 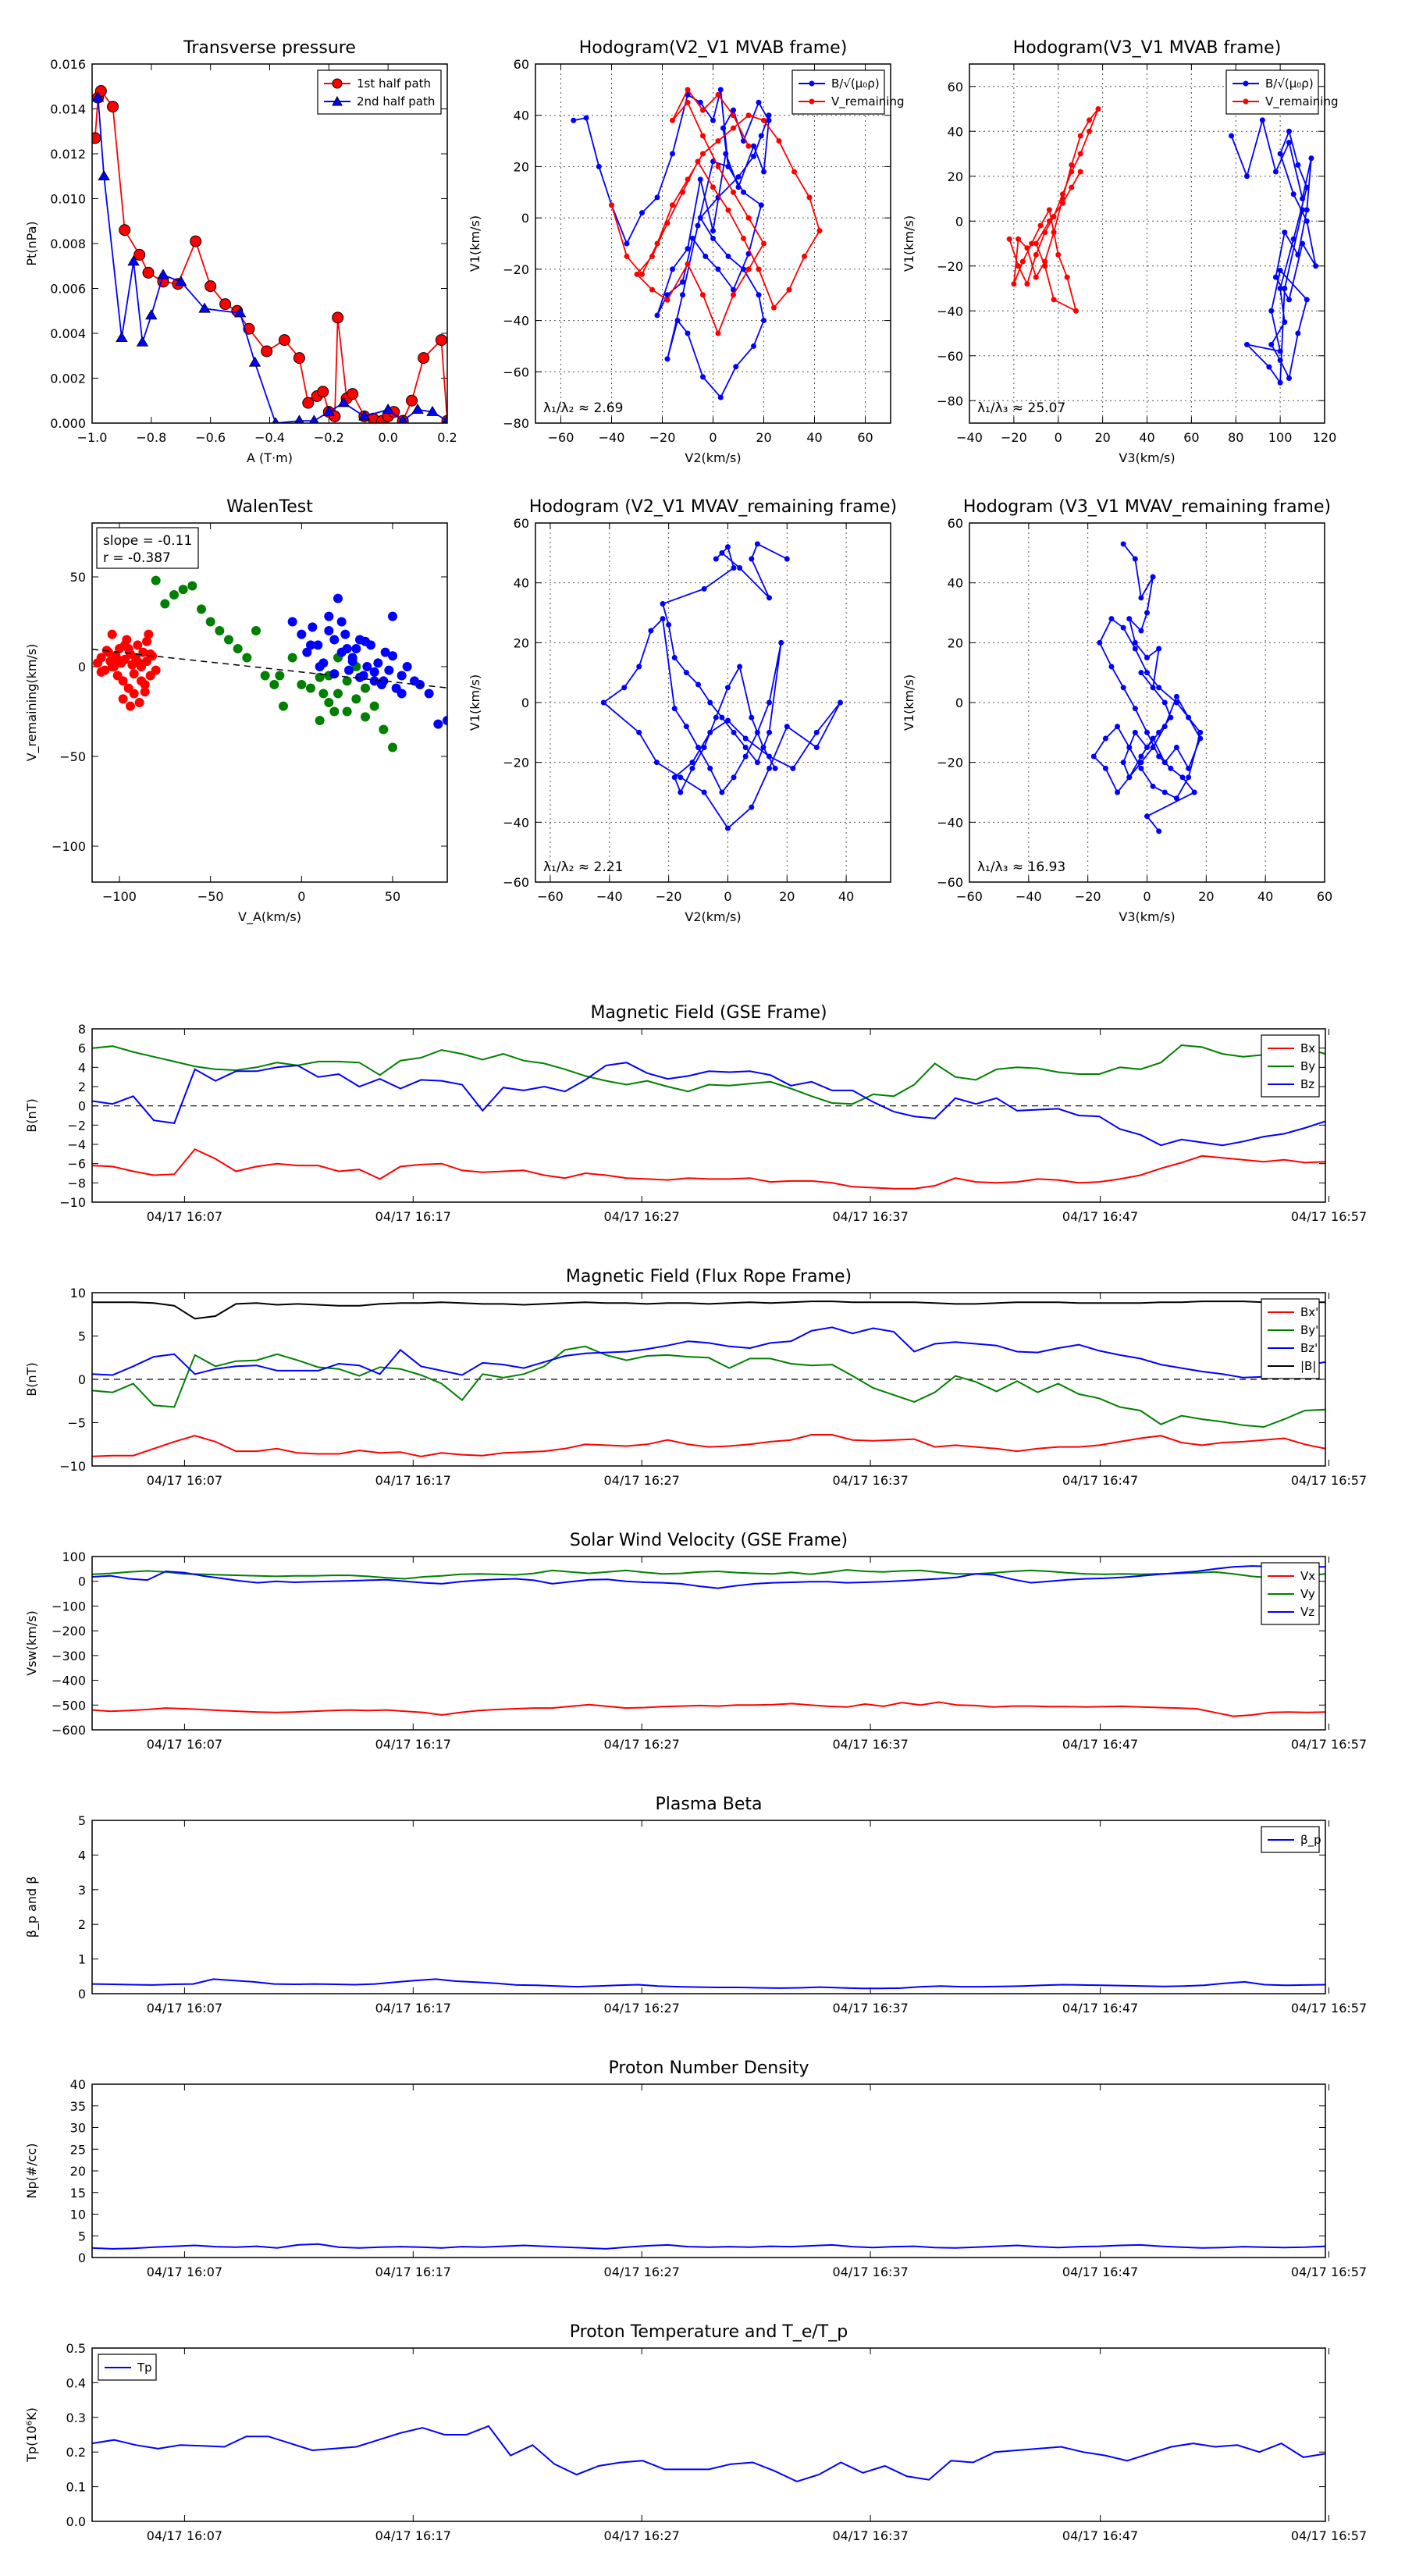 I want to click on x-tick-label: 04/17 16:17, so click(x=413, y=1216).